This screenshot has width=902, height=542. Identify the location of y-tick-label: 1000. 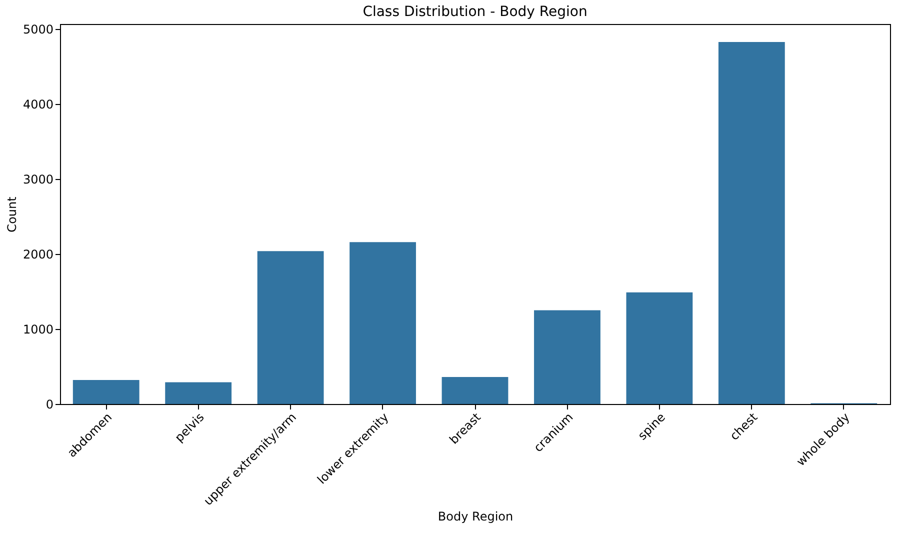
(38, 329).